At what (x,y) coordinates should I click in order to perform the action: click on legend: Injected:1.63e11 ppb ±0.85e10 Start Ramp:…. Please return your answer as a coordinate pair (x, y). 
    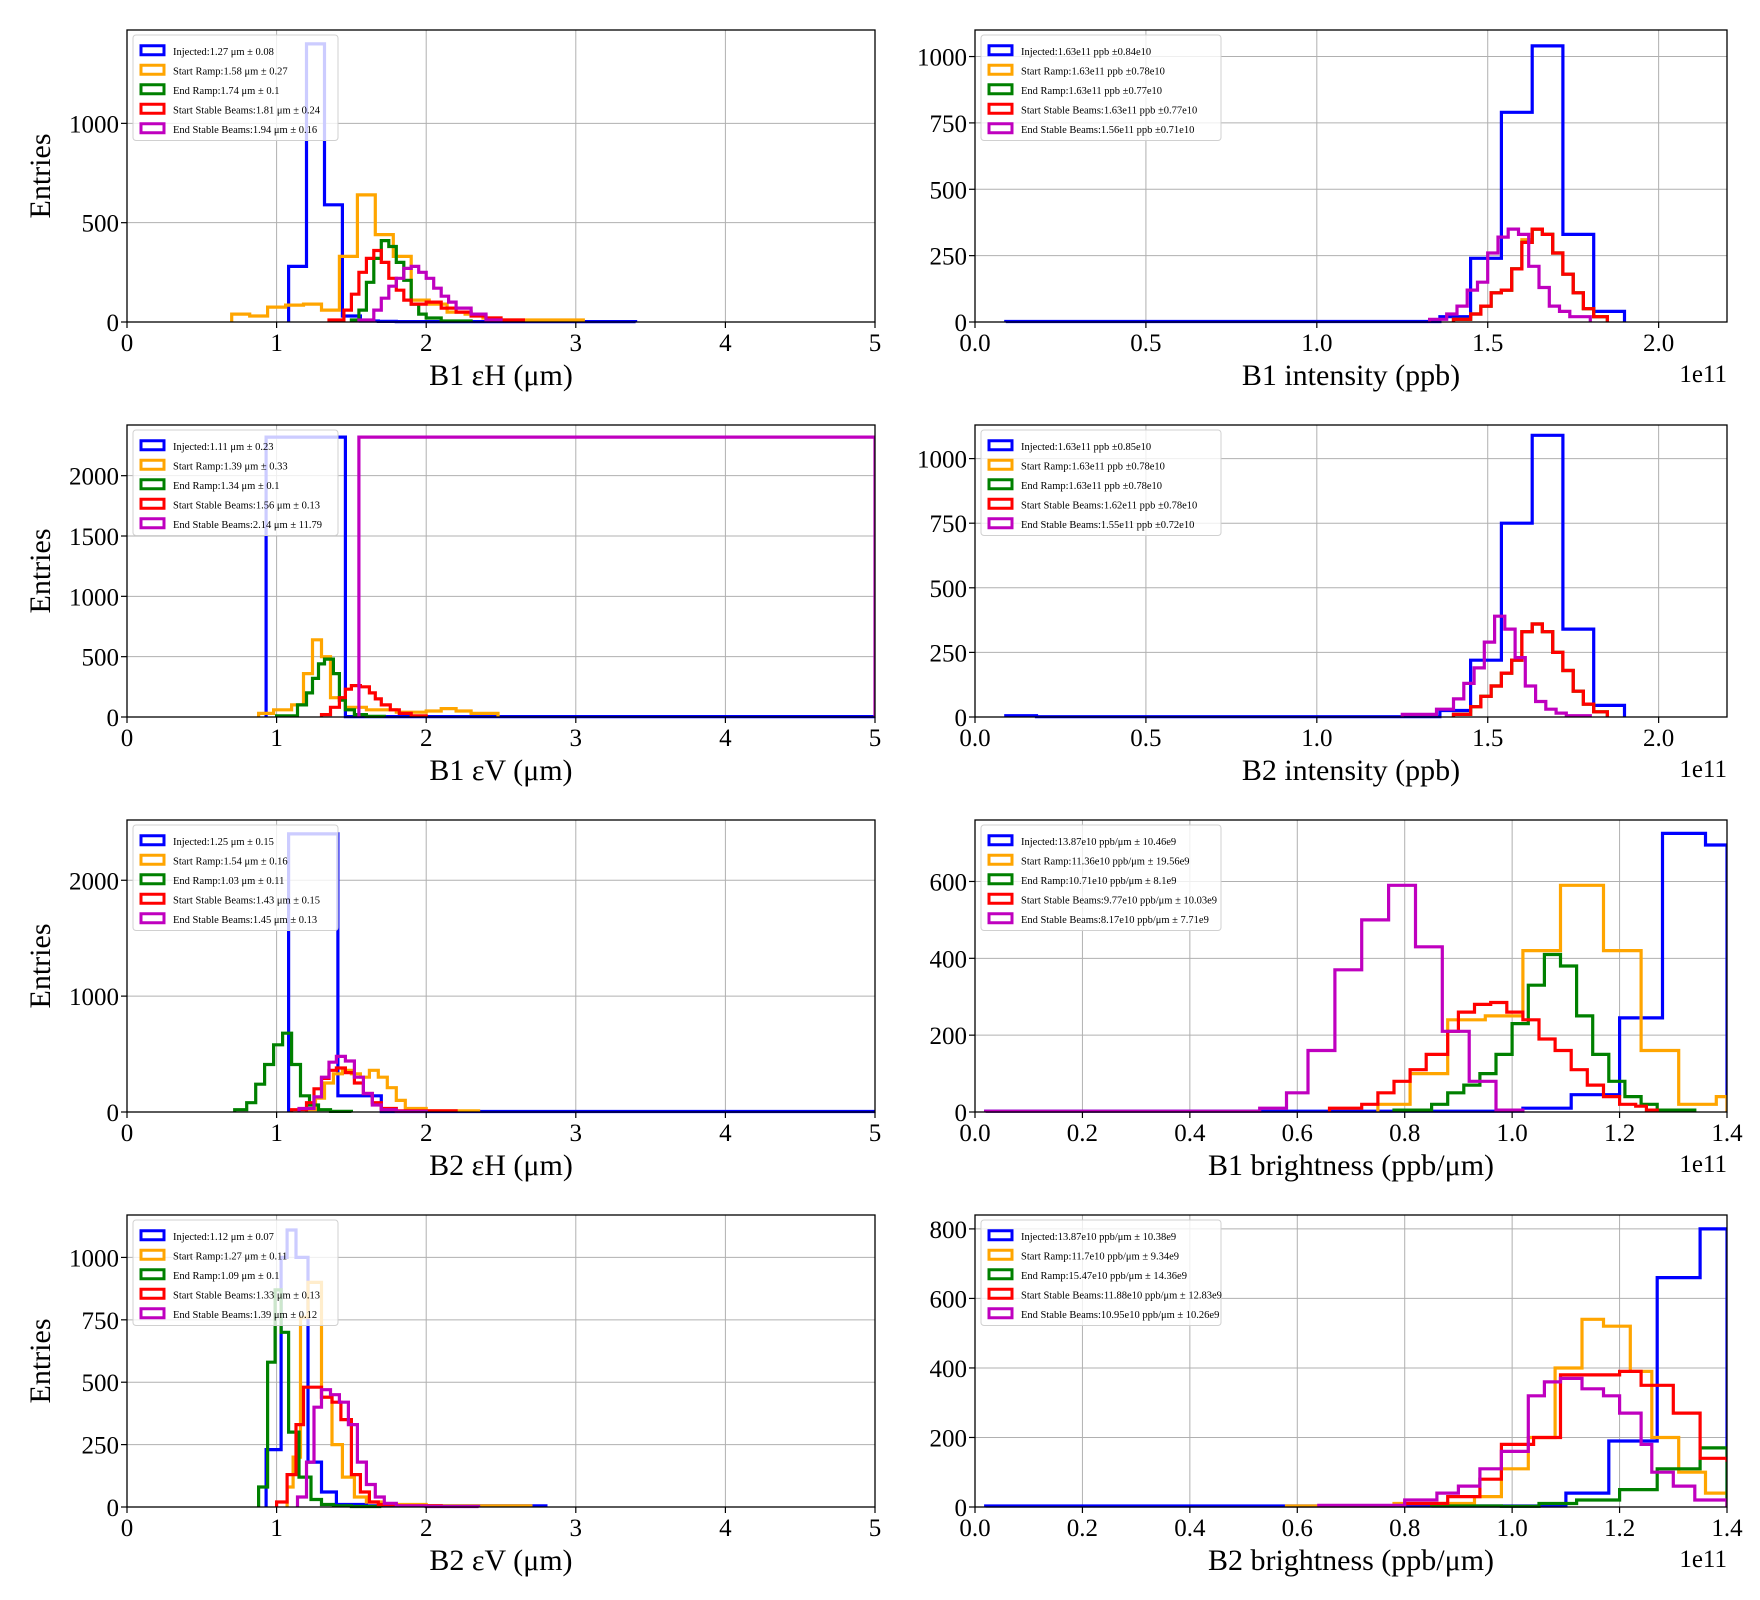
    Looking at the image, I should click on (1101, 482).